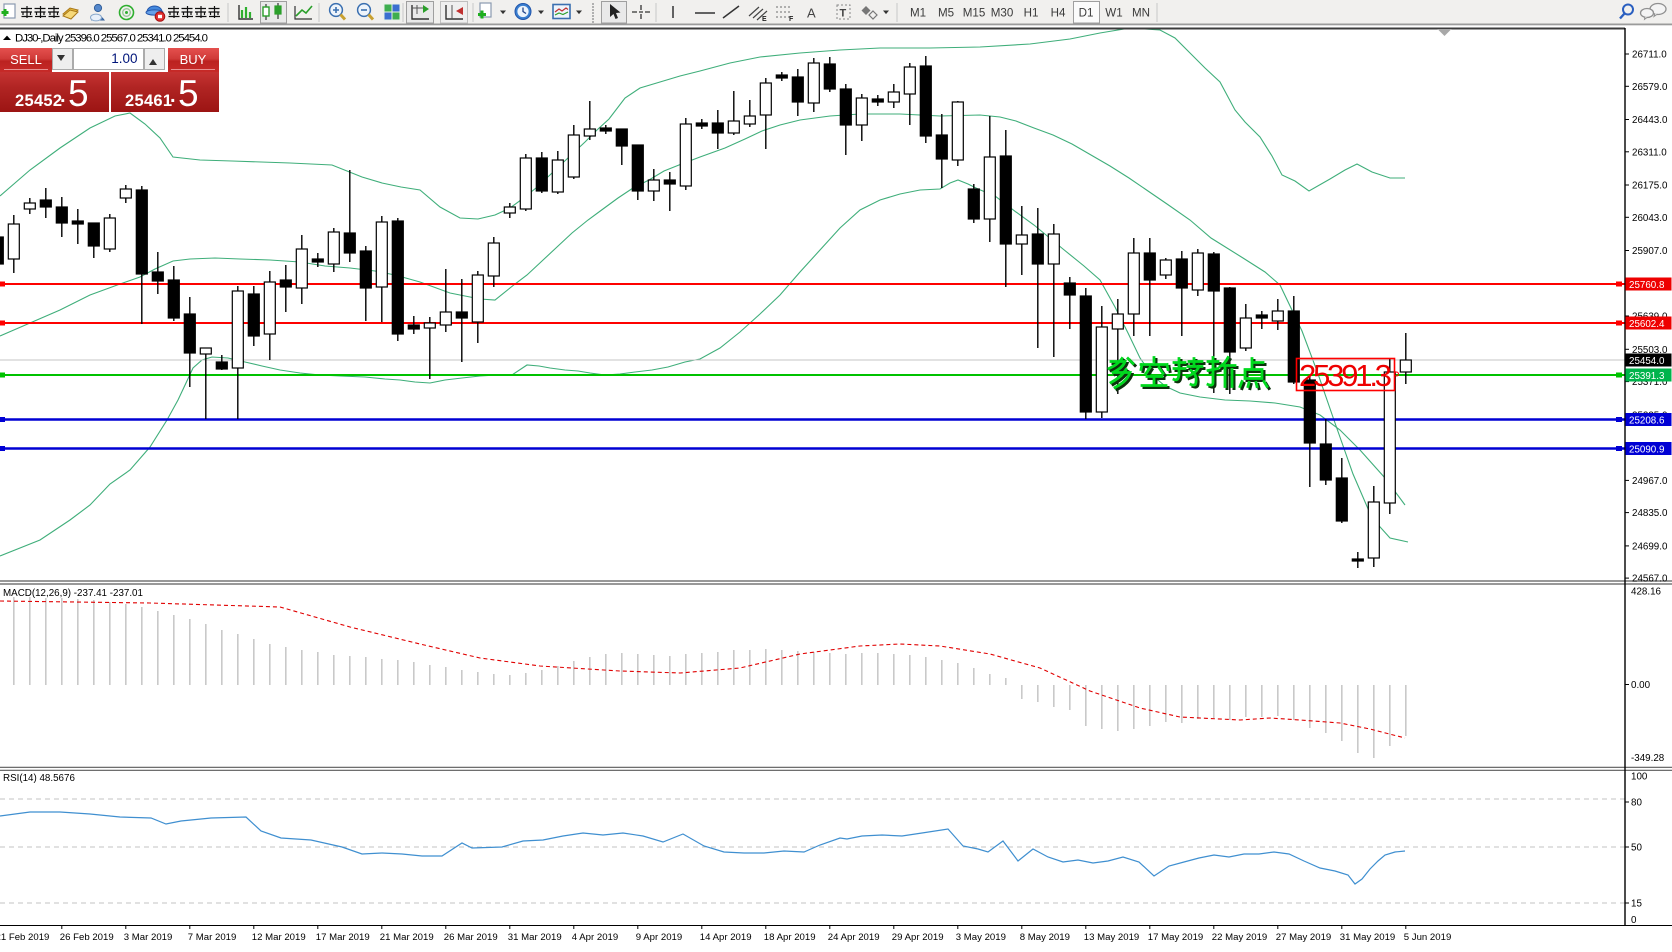 The image size is (1672, 952). What do you see at coordinates (1634, 920) in the screenshot?
I see `svg-text: 0` at bounding box center [1634, 920].